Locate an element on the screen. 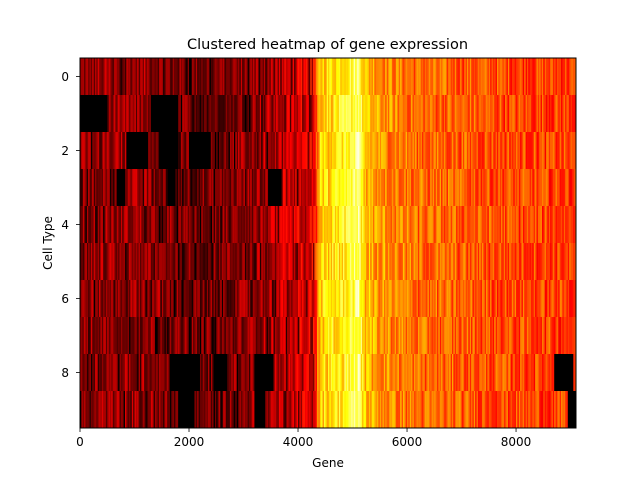 The width and height of the screenshot is (640, 480). heatmap-dark-cell is located at coordinates (220, 372).